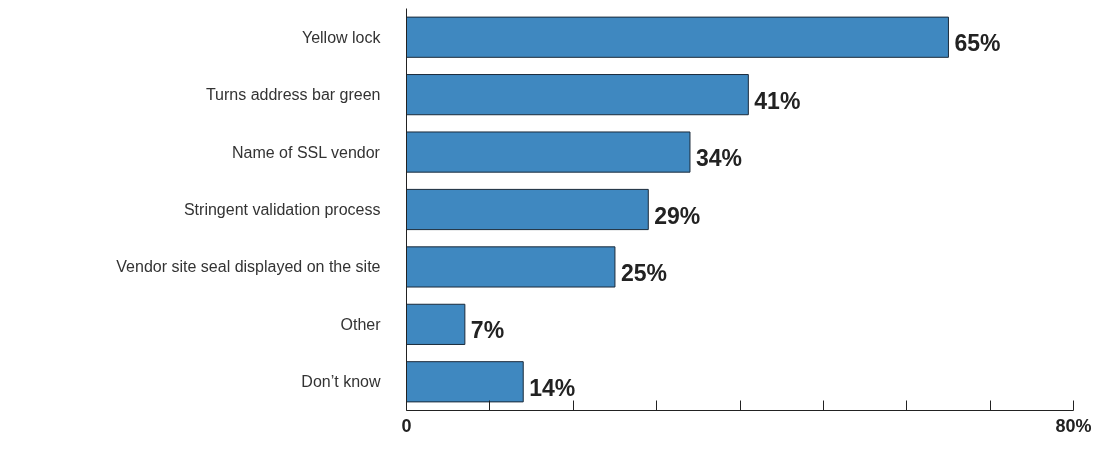 The image size is (1110, 452). I want to click on y-tick-label: Other, so click(361, 324).